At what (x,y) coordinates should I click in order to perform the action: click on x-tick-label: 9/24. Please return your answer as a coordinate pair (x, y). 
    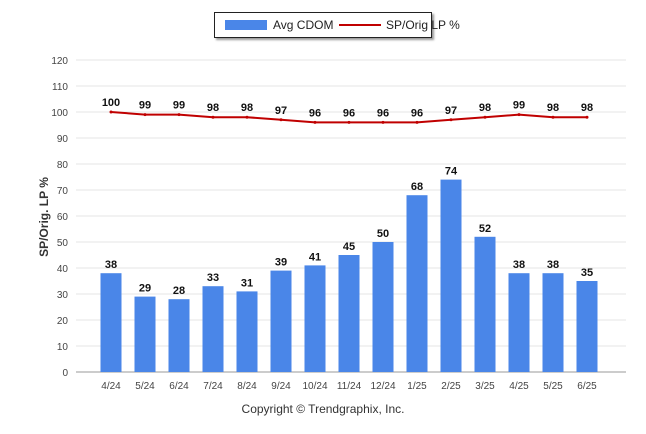
    Looking at the image, I should click on (281, 386).